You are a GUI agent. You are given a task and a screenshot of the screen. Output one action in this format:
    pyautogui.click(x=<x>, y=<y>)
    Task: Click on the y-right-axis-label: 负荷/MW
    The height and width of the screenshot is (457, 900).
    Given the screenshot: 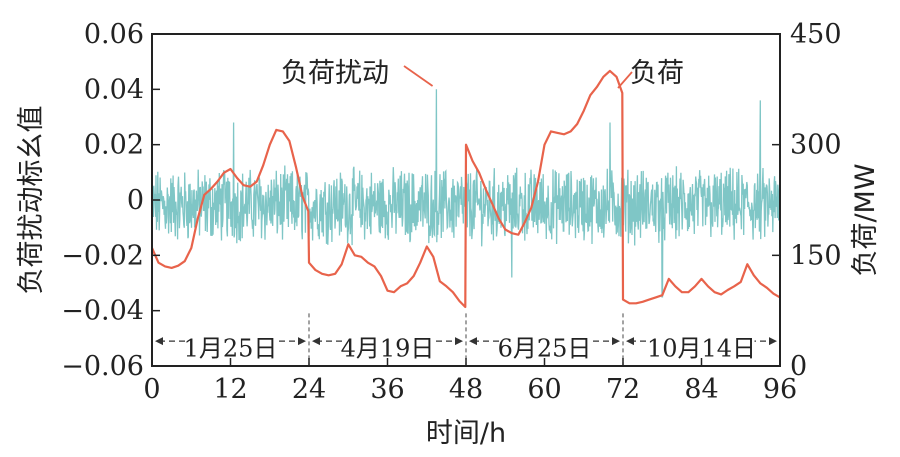 What is the action you would take?
    pyautogui.click(x=865, y=219)
    